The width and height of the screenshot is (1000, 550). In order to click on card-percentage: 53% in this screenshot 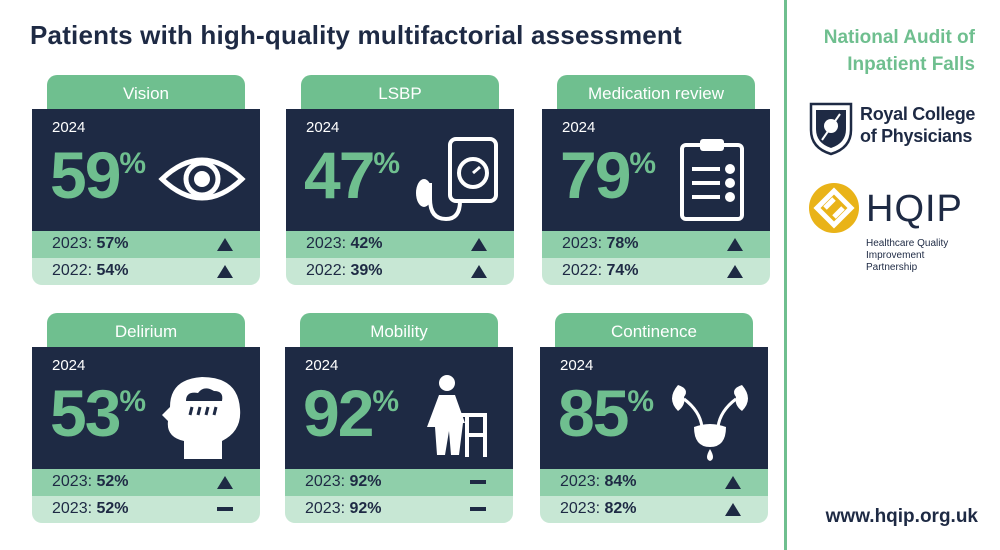, I will do `click(98, 413)`.